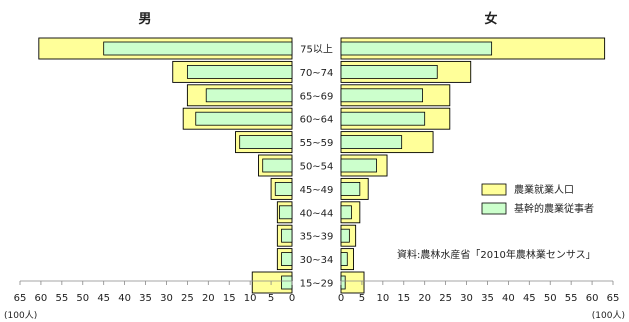 The image size is (629, 322). I want to click on age-label: 15~29, so click(317, 284).